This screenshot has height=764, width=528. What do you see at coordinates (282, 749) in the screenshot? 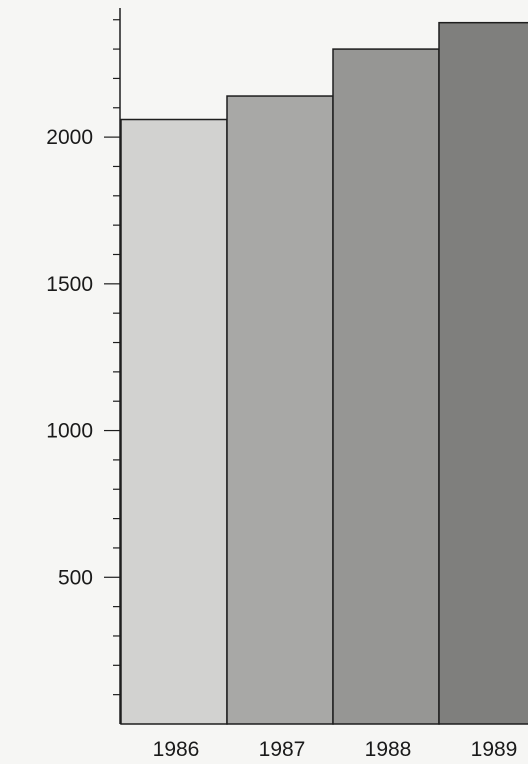
I see `x-category-label: 1987` at bounding box center [282, 749].